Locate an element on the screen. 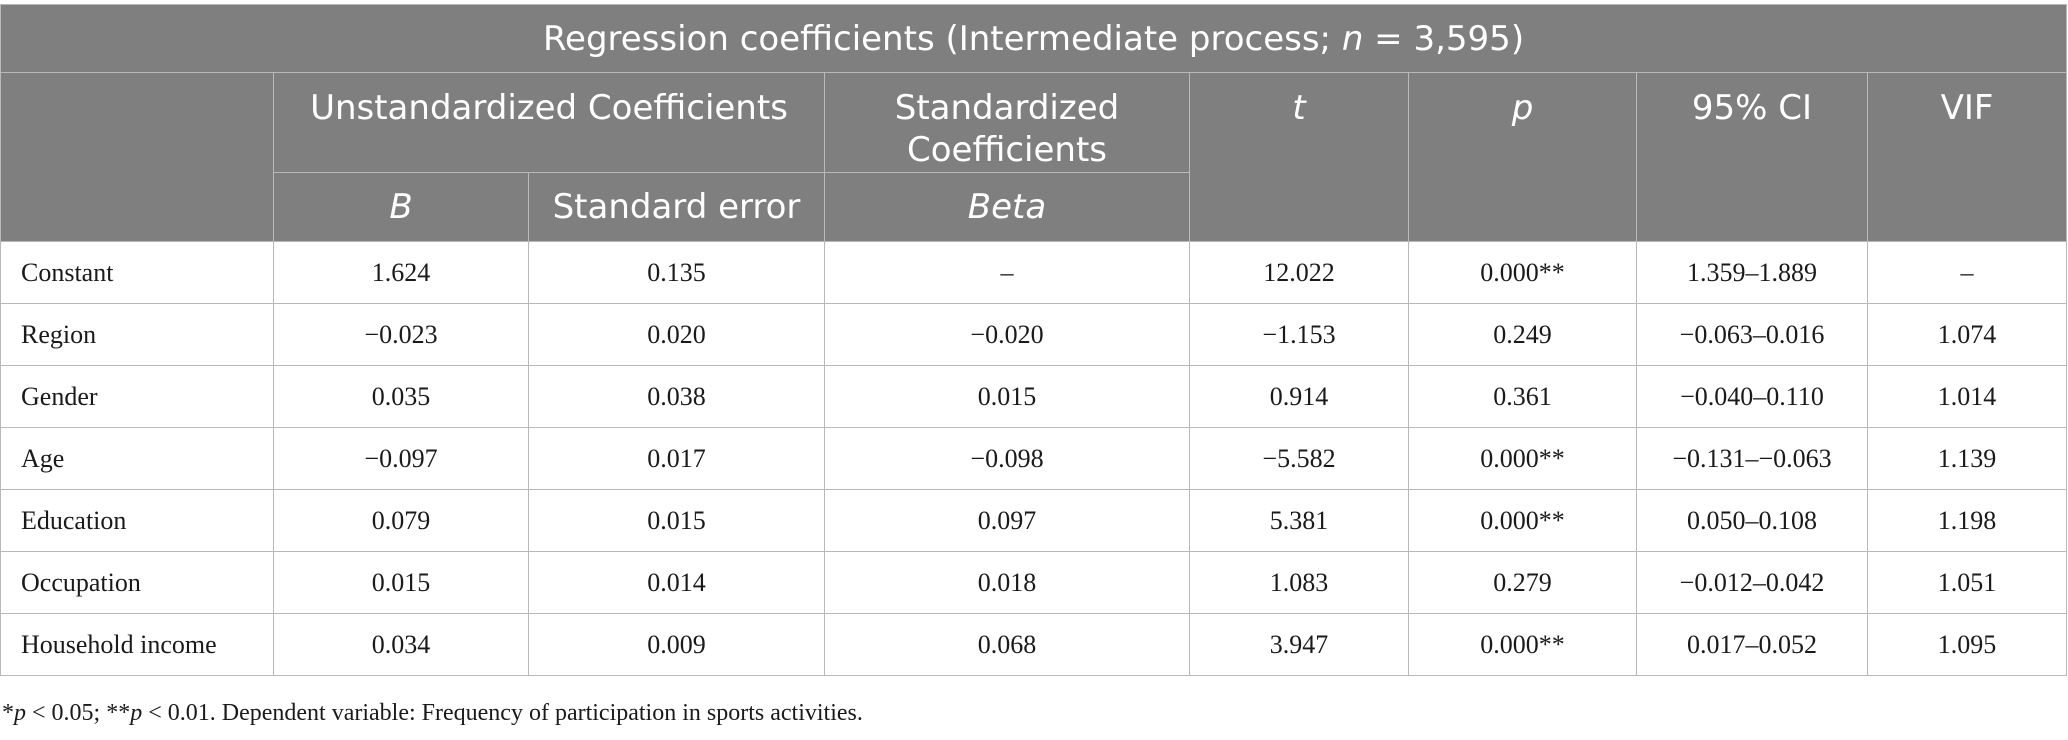 The width and height of the screenshot is (2068, 740). cell-t: −1.153 is located at coordinates (1299, 334).